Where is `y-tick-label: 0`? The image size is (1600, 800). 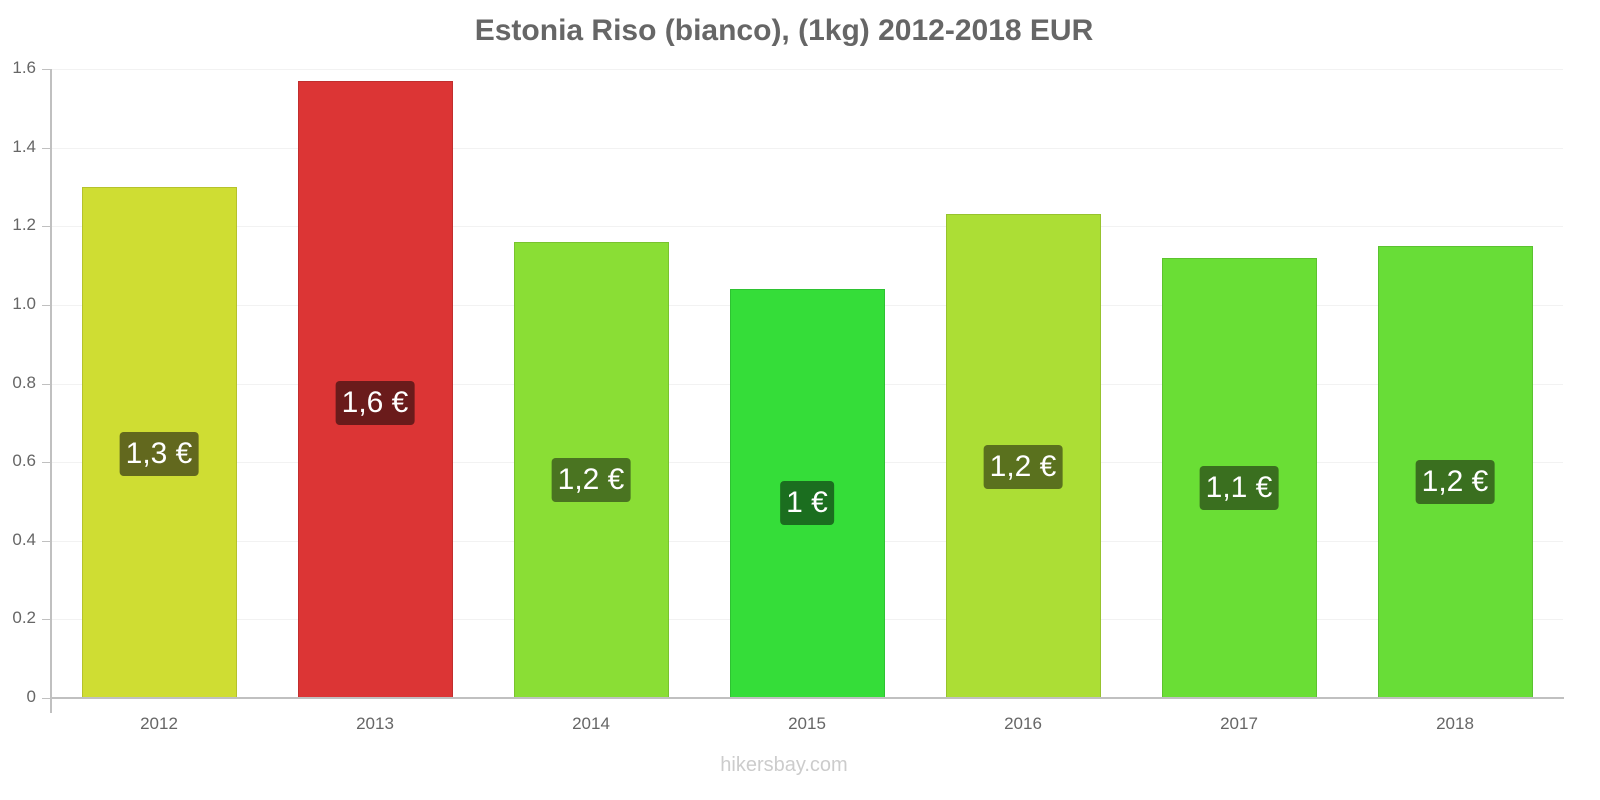
y-tick-label: 0 is located at coordinates (31, 696).